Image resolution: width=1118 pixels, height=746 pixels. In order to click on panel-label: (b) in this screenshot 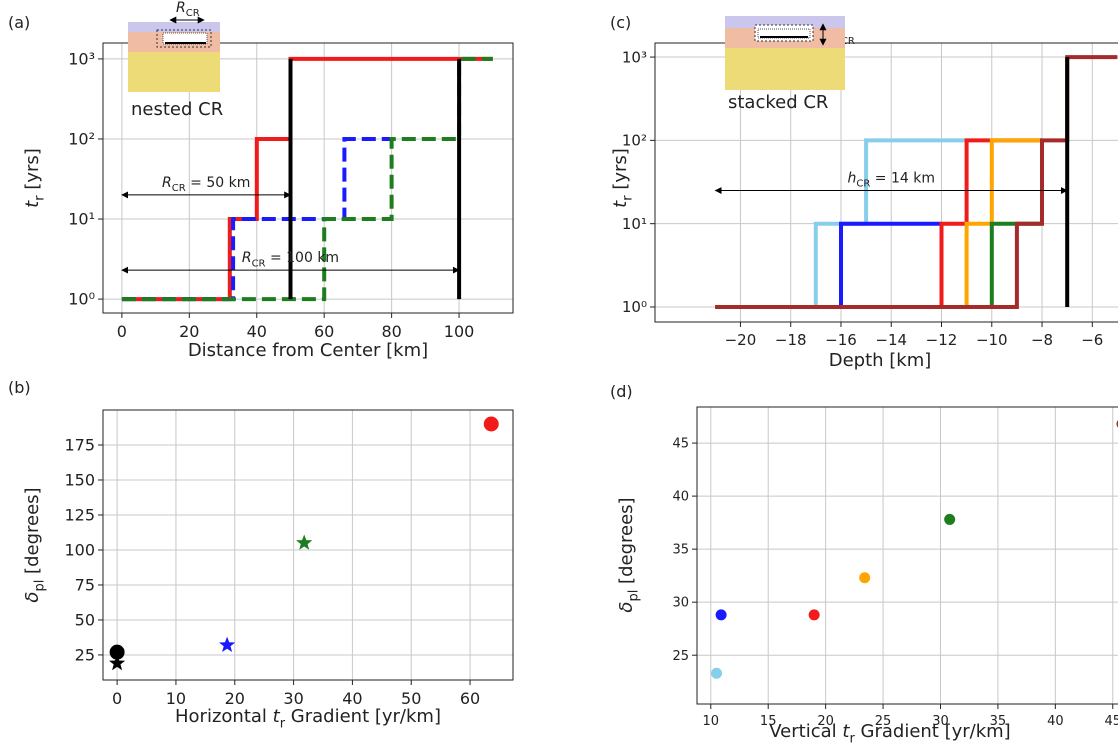, I will do `click(19, 387)`.